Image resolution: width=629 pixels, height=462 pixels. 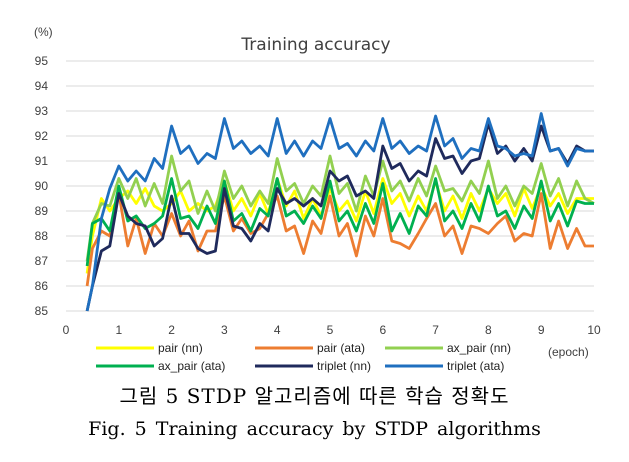 I want to click on legend-label: triplet (nn), so click(x=344, y=366).